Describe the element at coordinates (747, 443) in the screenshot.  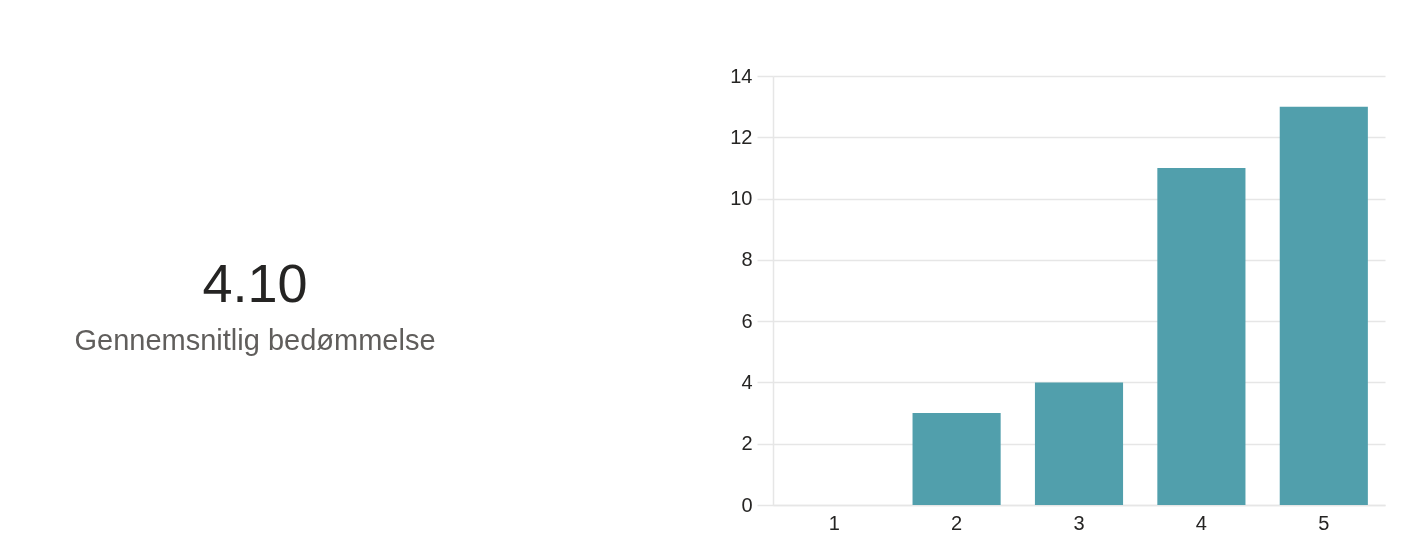
I see `y-tick-label: 2` at that location.